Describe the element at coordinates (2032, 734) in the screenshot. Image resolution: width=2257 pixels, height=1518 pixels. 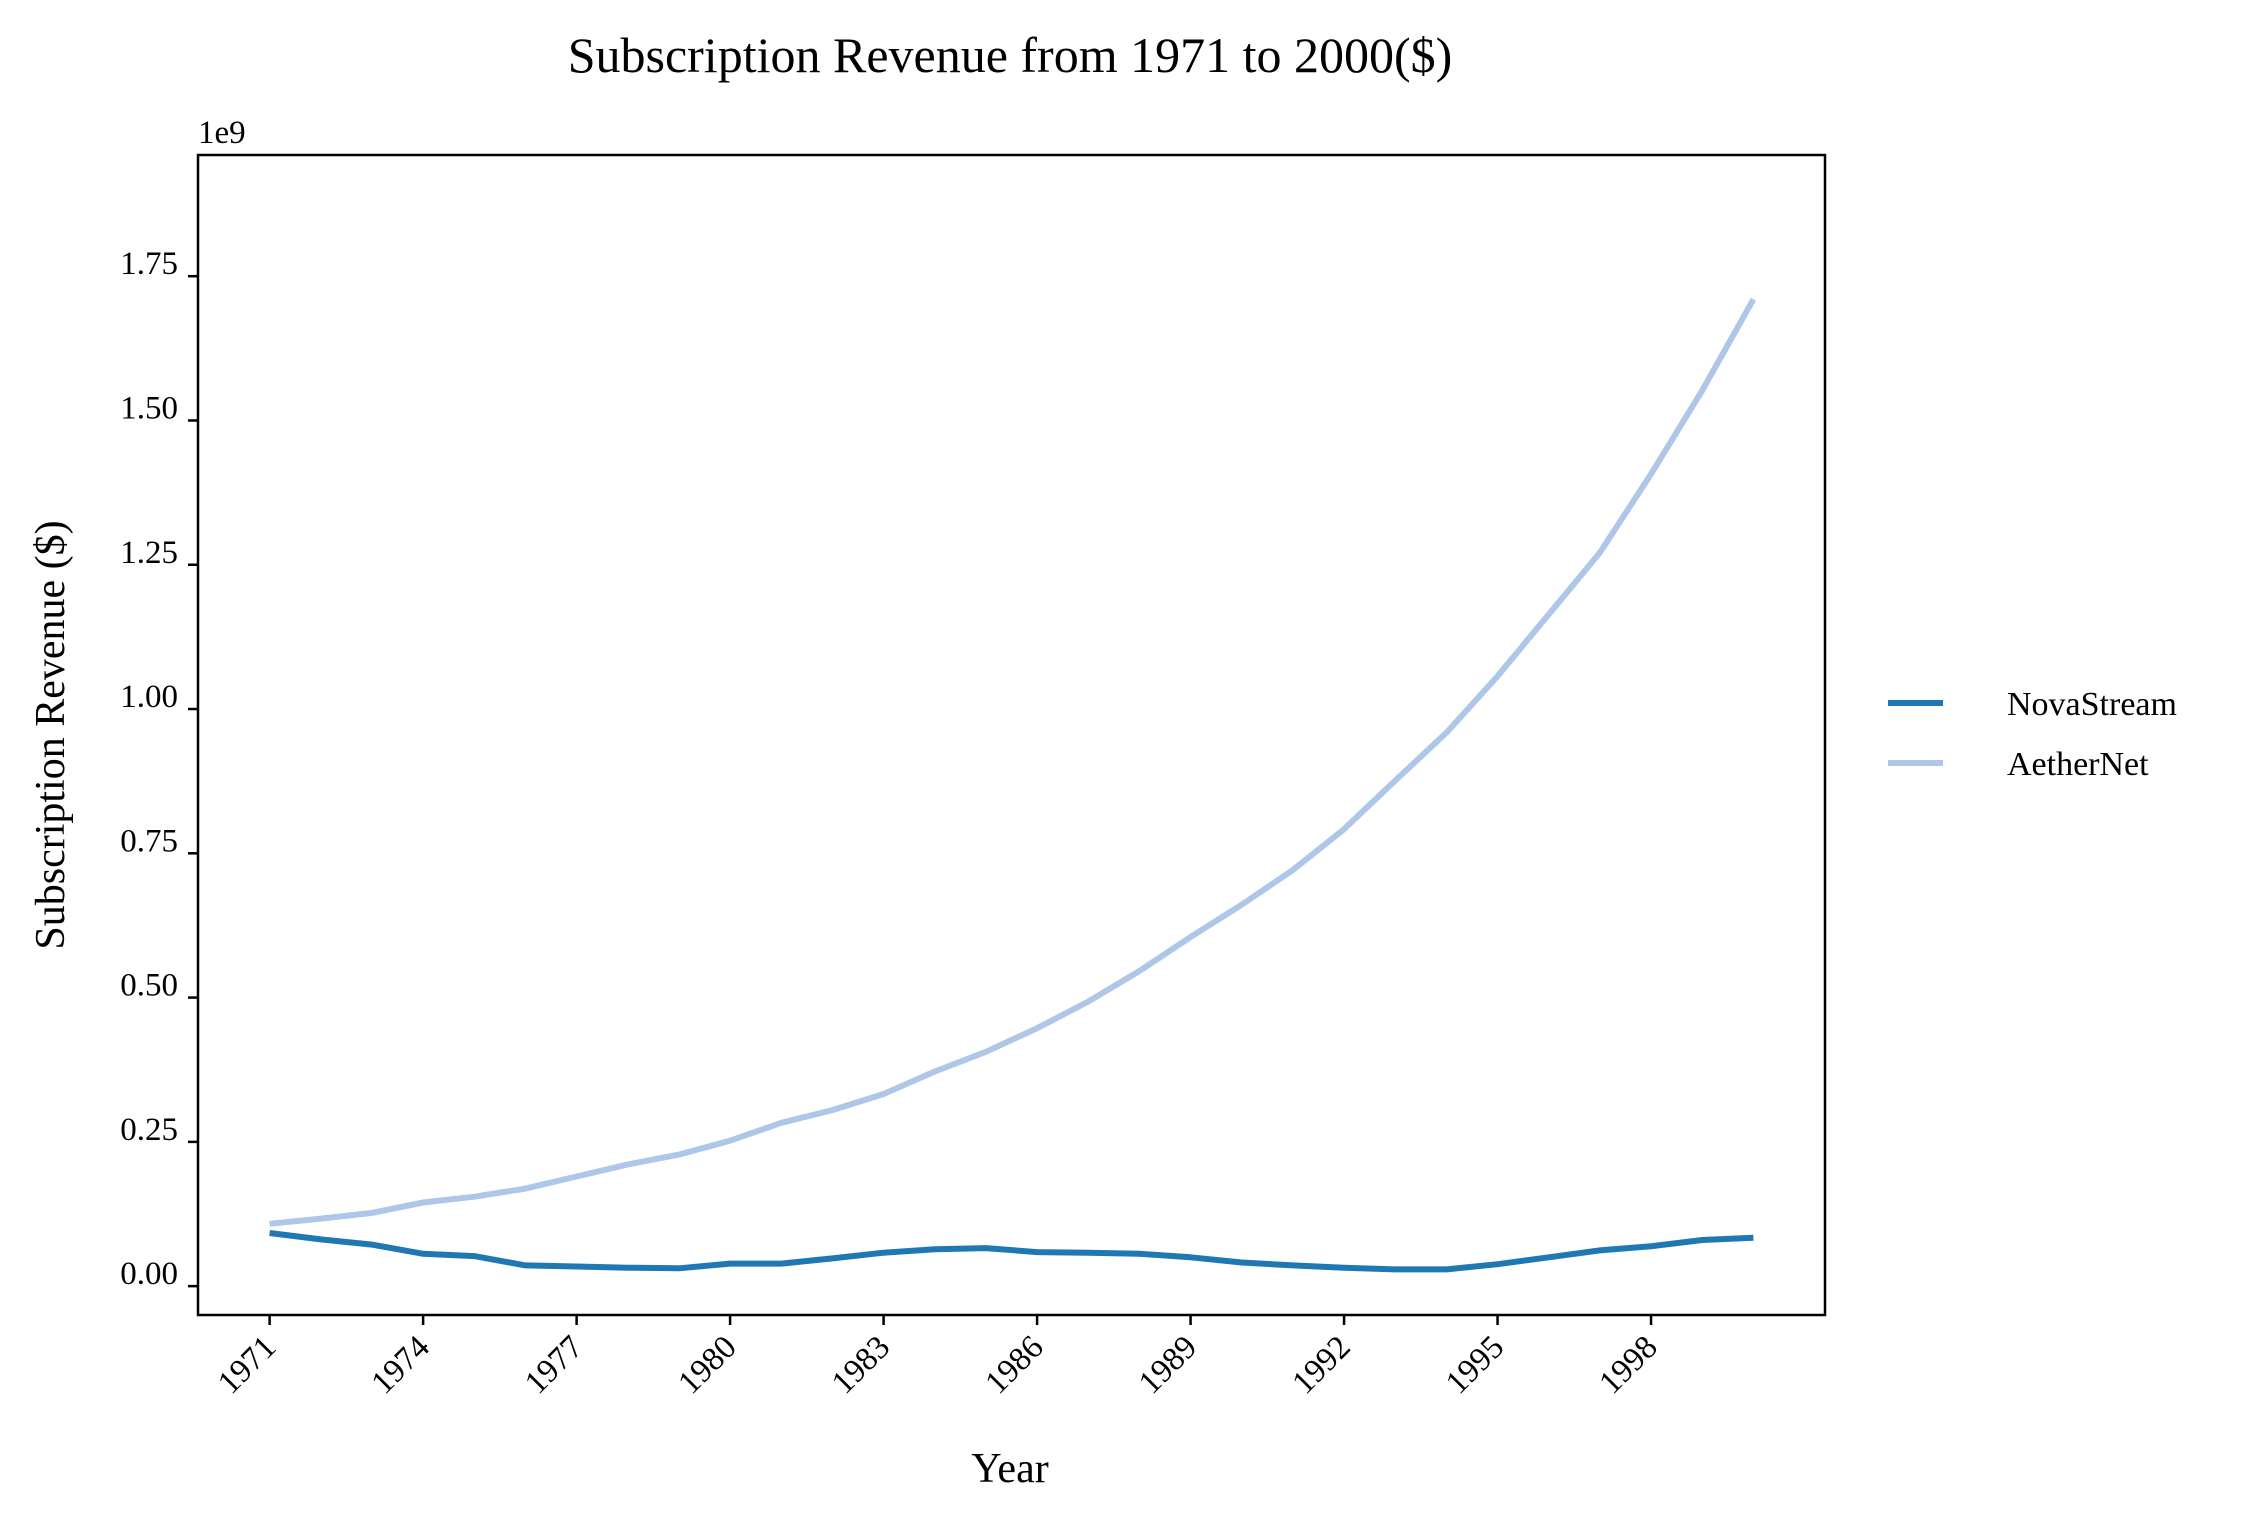
I see `legend: NovaStream AetherNet` at that location.